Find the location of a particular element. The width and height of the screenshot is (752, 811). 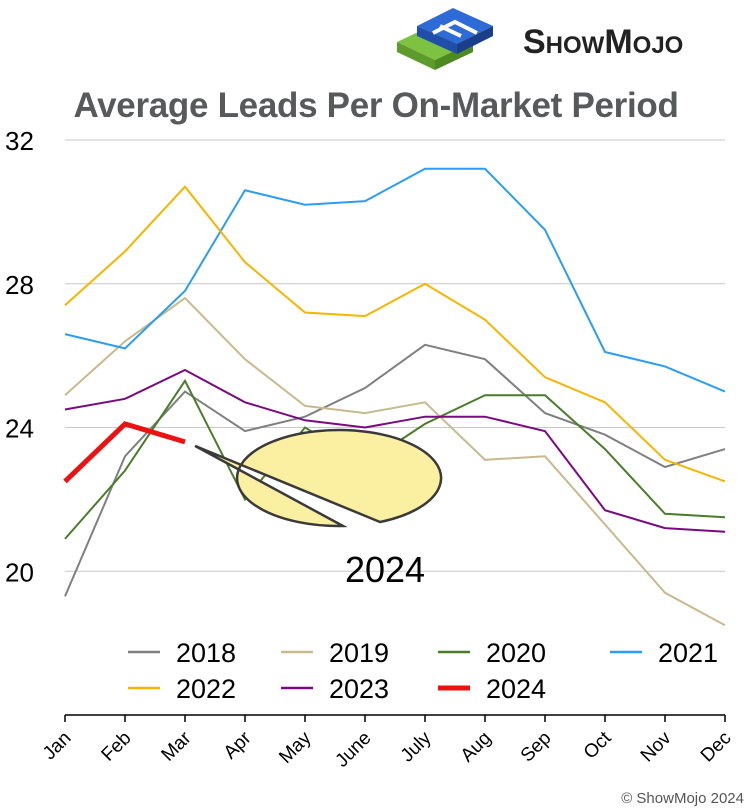

x-tick-label: Oct is located at coordinates (598, 745).